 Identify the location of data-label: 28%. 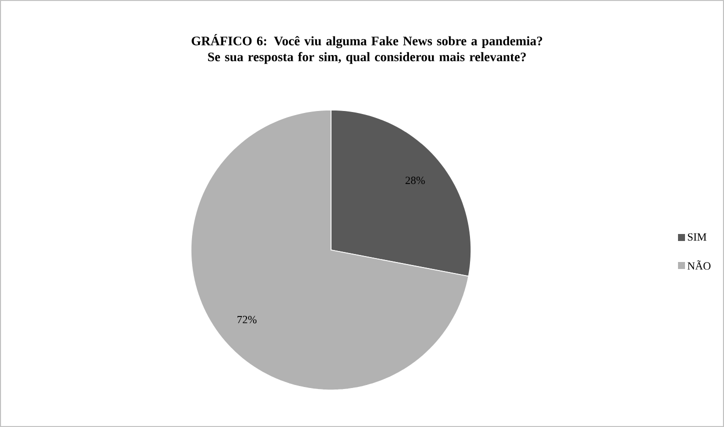
(415, 180).